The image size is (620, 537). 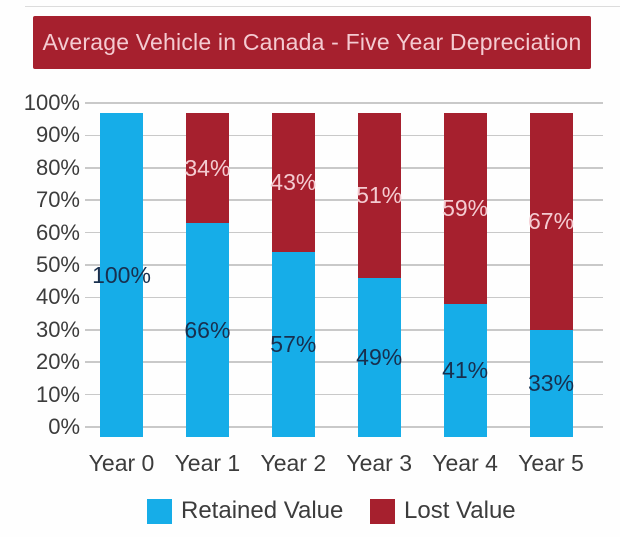 I want to click on bar-segment-retained: 57%, so click(x=293, y=344).